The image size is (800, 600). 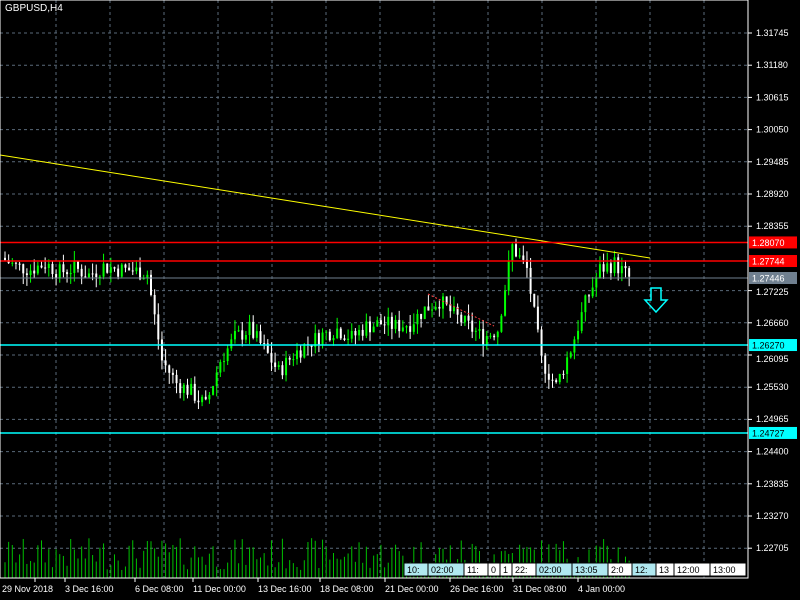 I want to click on time-tag, so click(x=728, y=569).